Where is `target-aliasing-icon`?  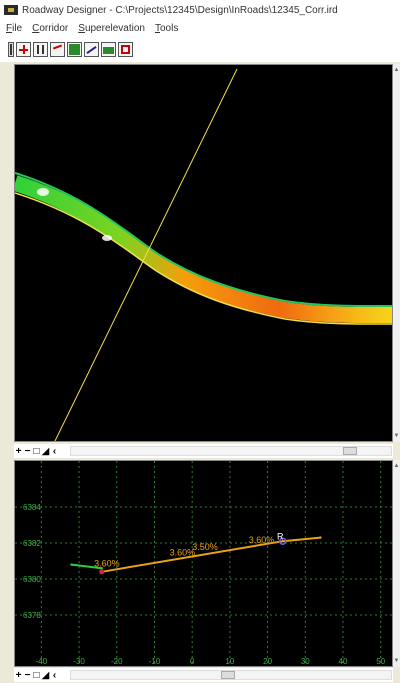
target-aliasing-icon is located at coordinates (91, 49).